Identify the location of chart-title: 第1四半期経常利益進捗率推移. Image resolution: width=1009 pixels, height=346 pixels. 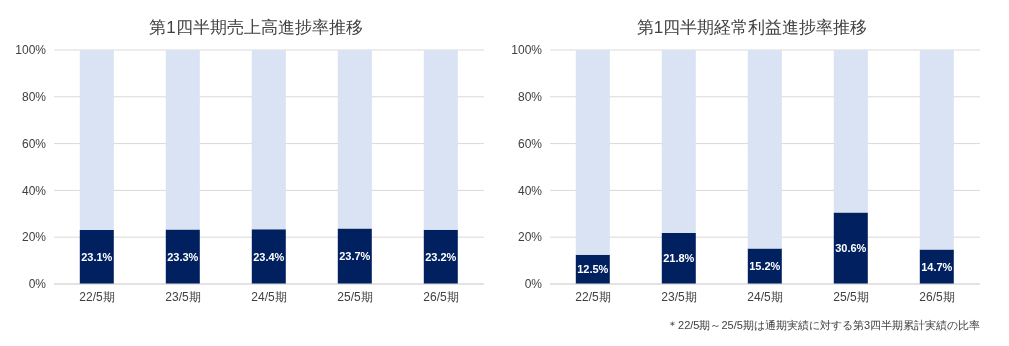
(752, 28).